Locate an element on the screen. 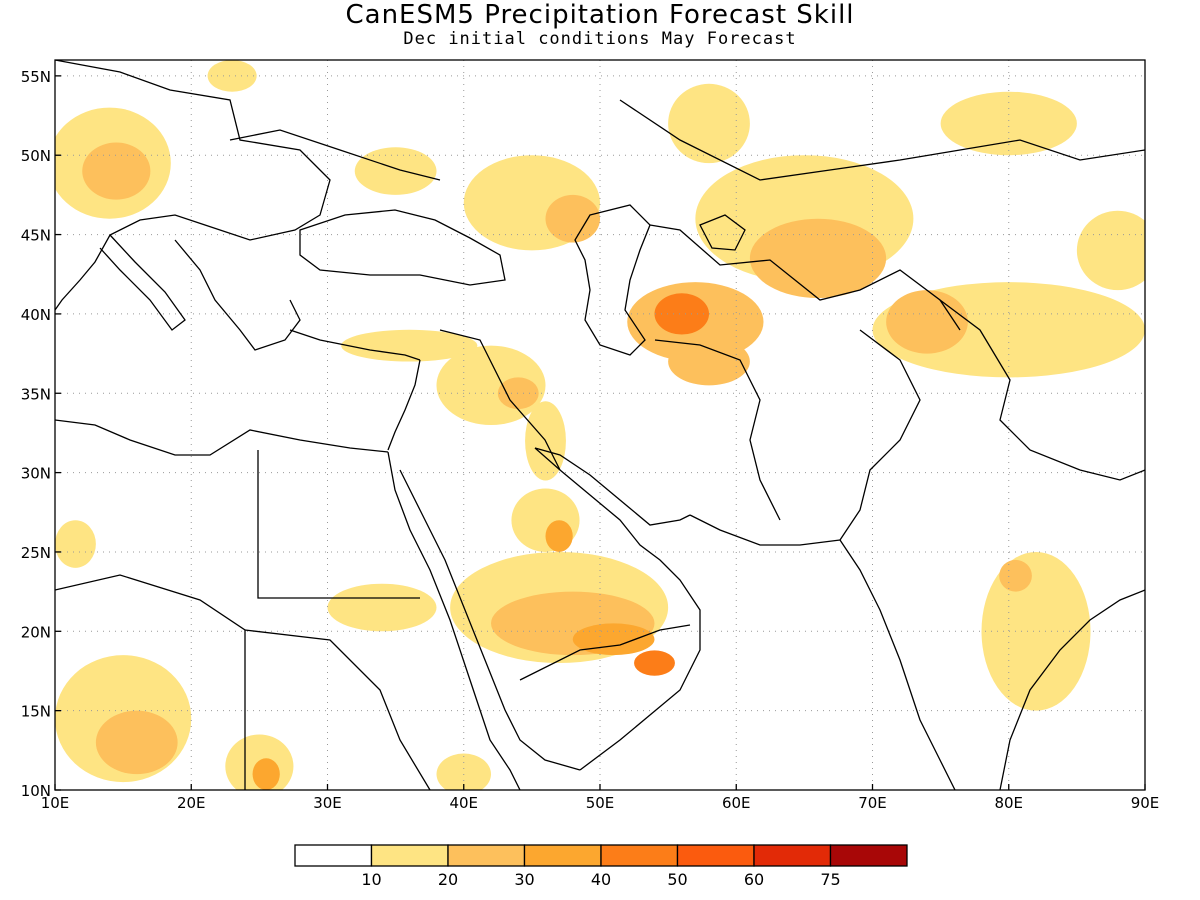  red-sea-west is located at coordinates (454, 620).